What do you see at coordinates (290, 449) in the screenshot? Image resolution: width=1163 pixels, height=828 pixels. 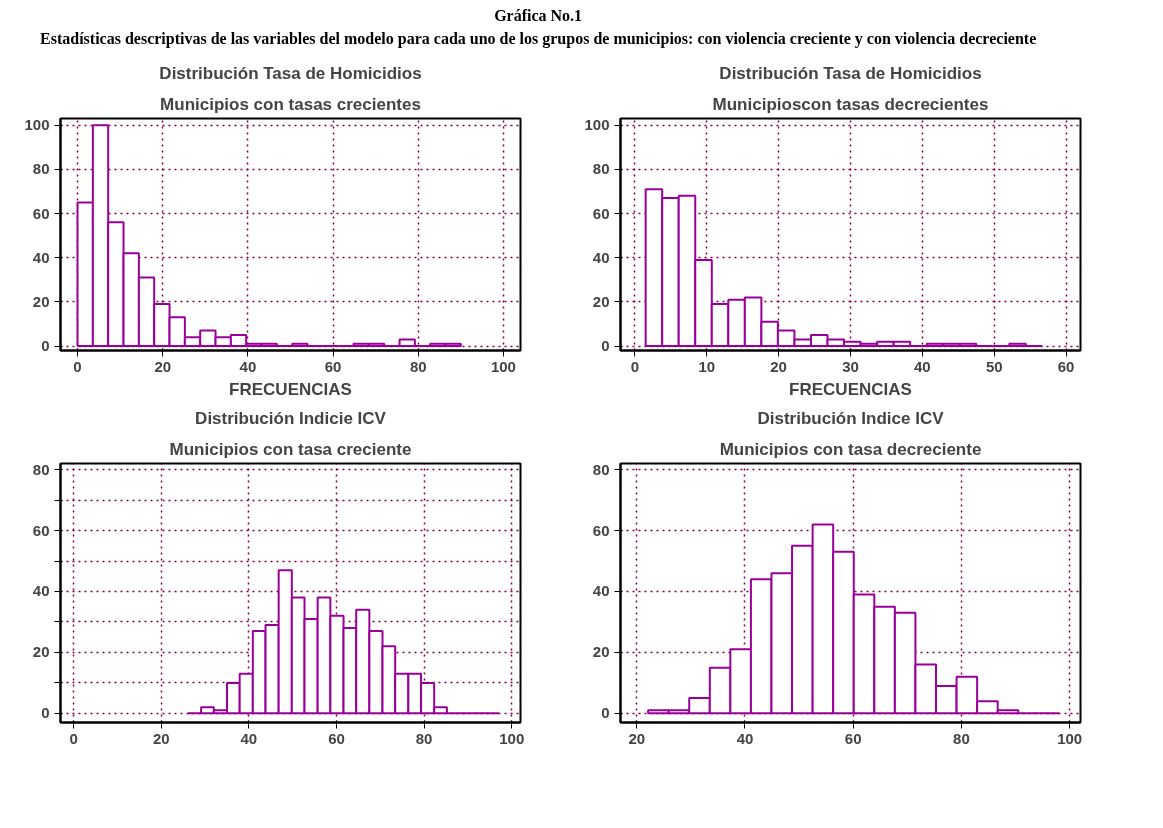 I see `chart-subtitle: Municipios con tasa creciente` at bounding box center [290, 449].